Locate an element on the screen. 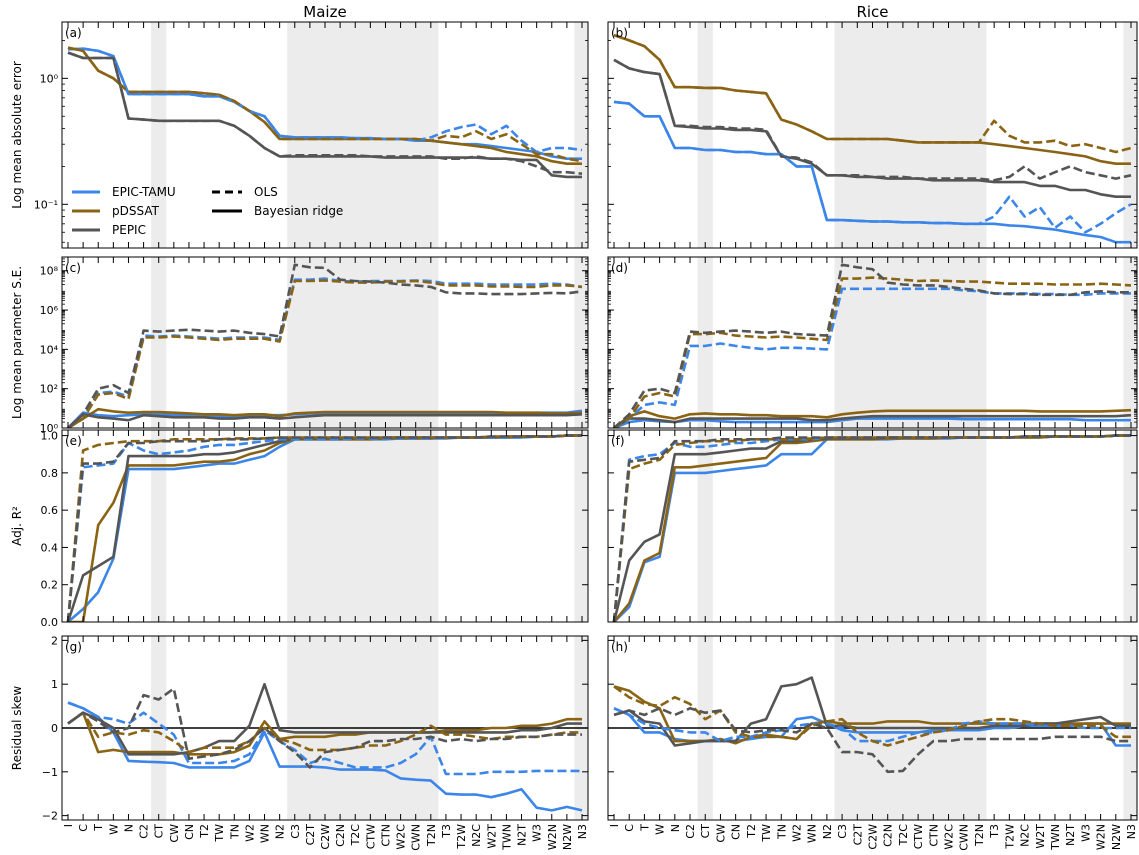 This screenshot has height=855, width=1139. x-tick-label: WN is located at coordinates (812, 833).